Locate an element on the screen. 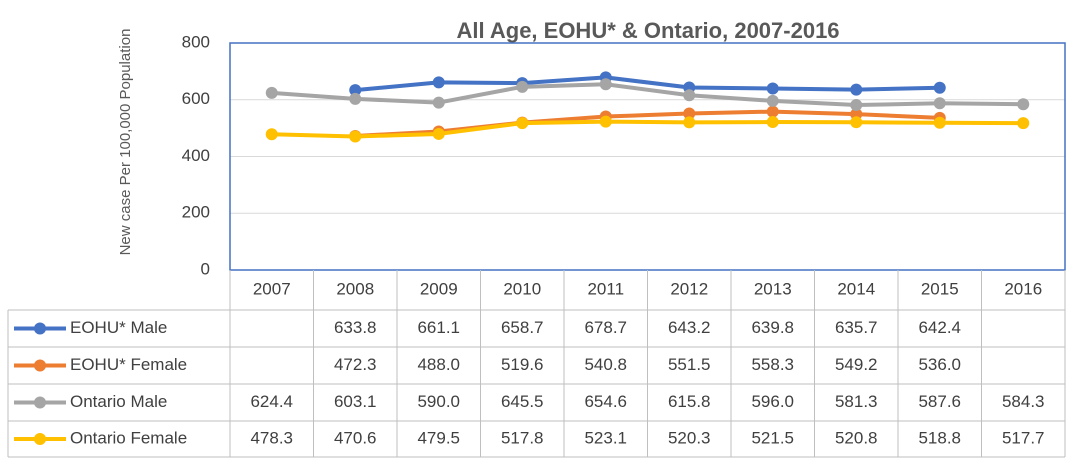 The height and width of the screenshot is (458, 1066). x-tick-label: 2009 is located at coordinates (439, 288).